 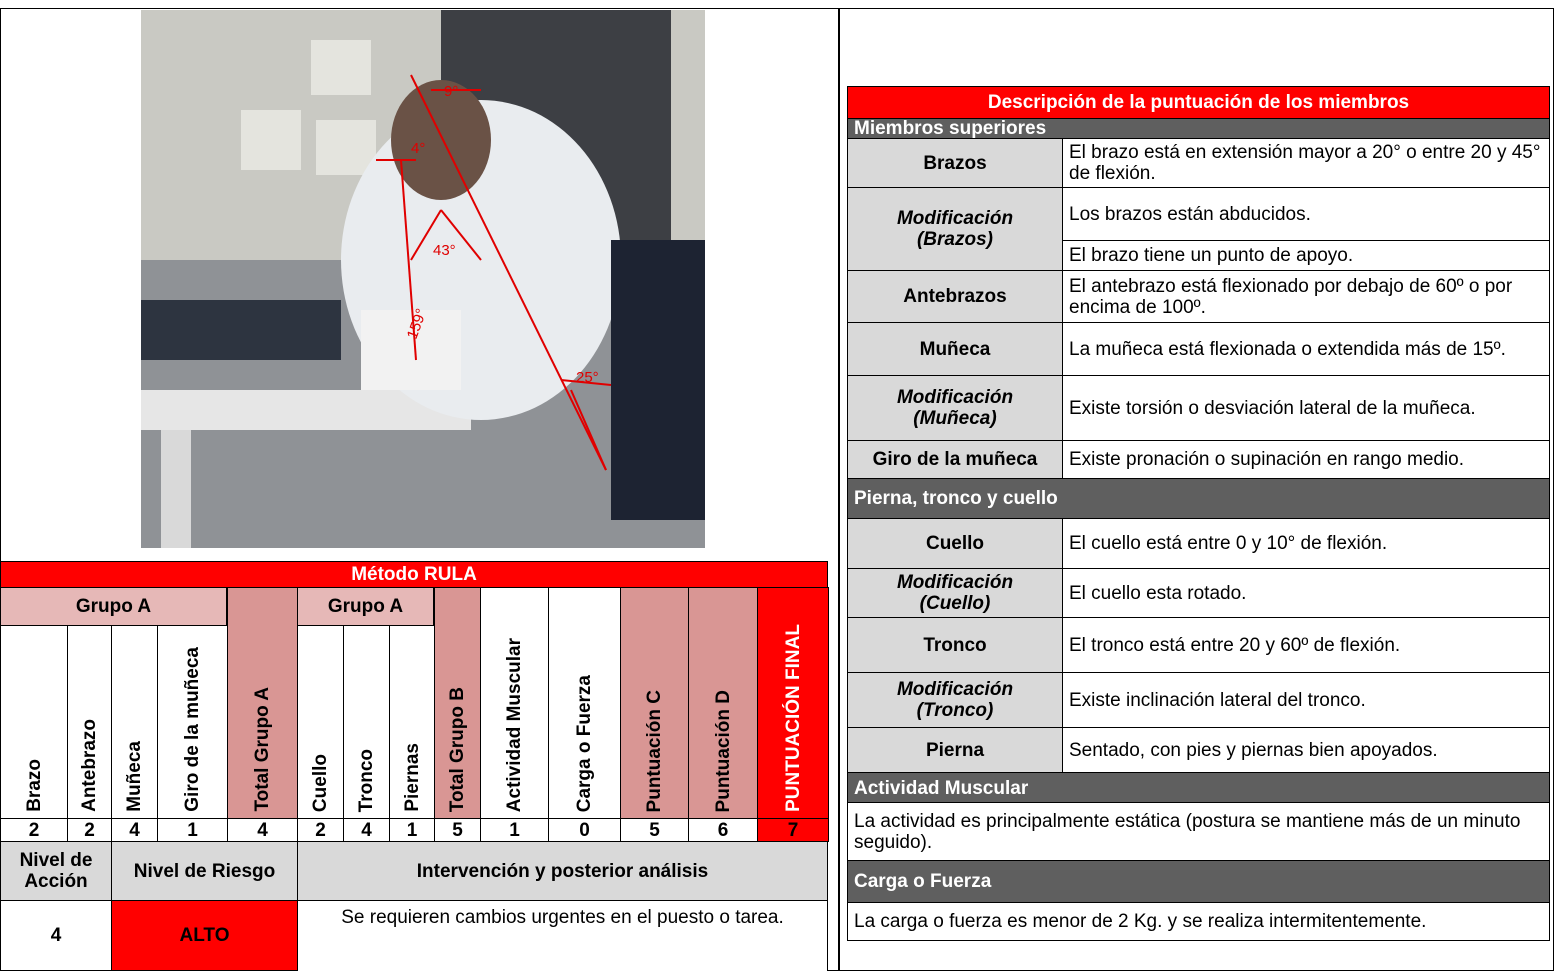 What do you see at coordinates (955, 296) in the screenshot?
I see `row-label: Antebrazos` at bounding box center [955, 296].